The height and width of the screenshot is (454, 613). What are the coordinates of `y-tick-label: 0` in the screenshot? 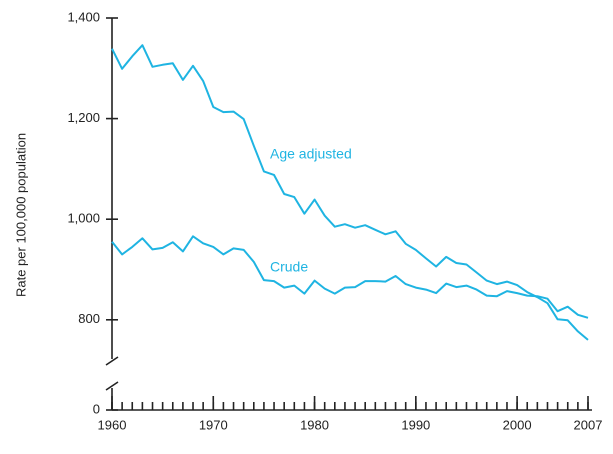 It's located at (96, 408).